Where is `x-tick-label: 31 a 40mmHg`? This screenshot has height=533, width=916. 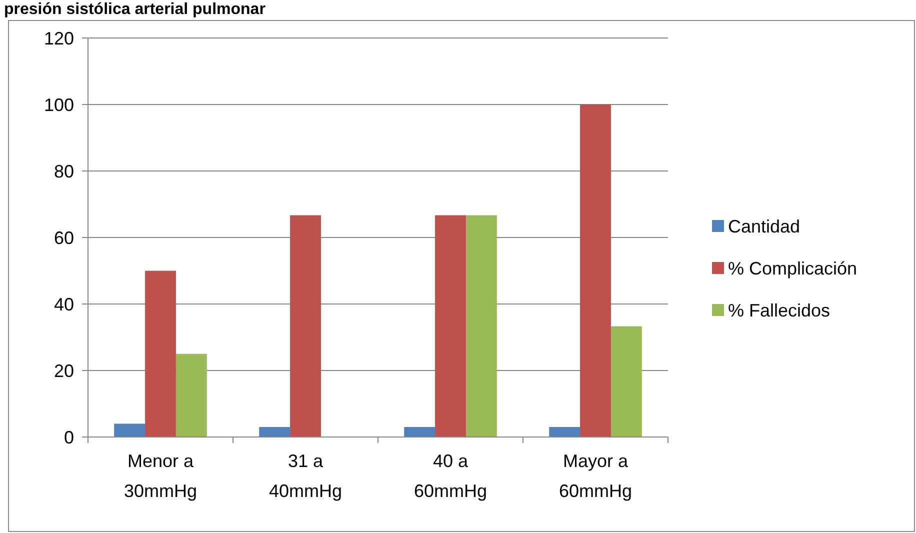
x-tick-label: 31 a 40mmHg is located at coordinates (305, 476).